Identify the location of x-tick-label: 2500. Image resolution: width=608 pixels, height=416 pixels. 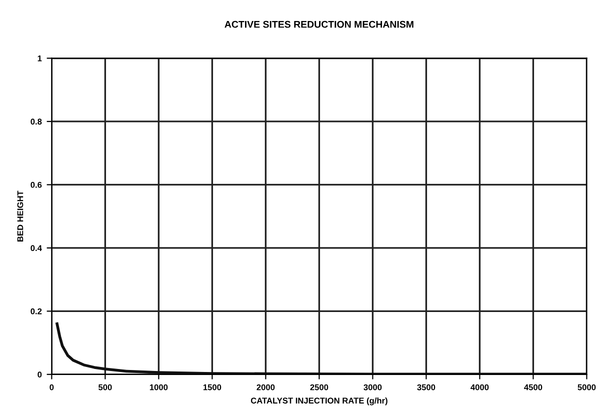
(319, 387).